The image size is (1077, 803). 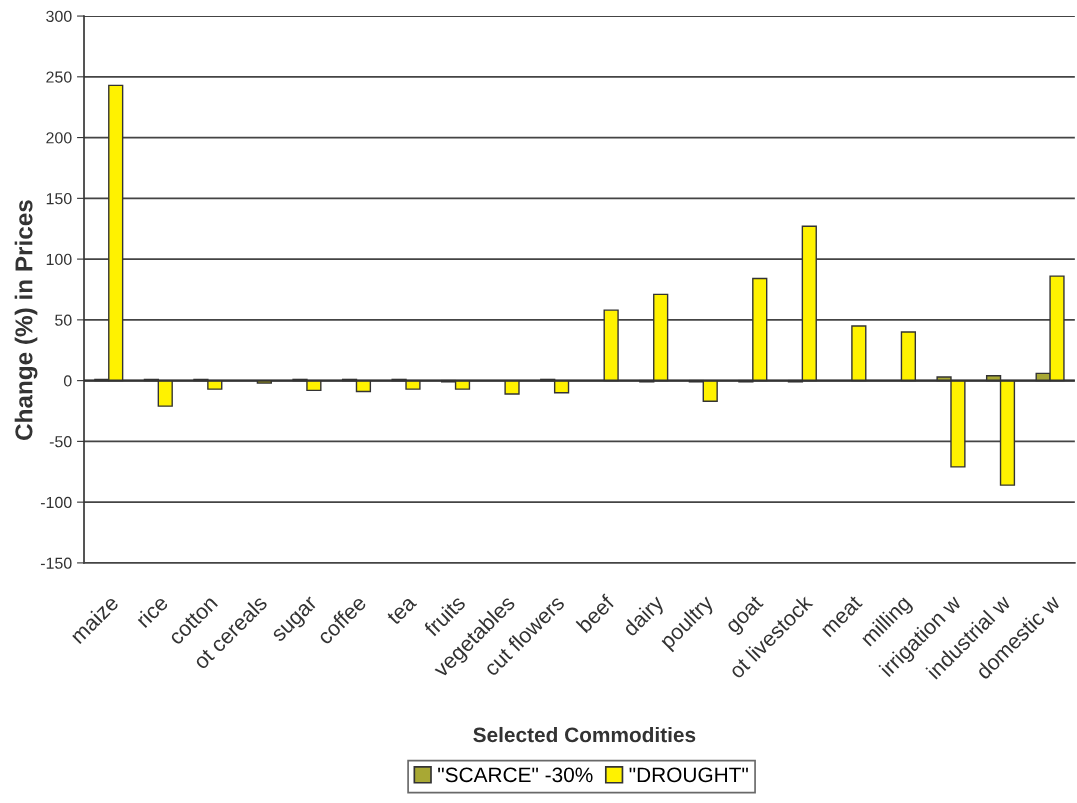 What do you see at coordinates (584, 734) in the screenshot?
I see `x-axis-title: Selected Commodities` at bounding box center [584, 734].